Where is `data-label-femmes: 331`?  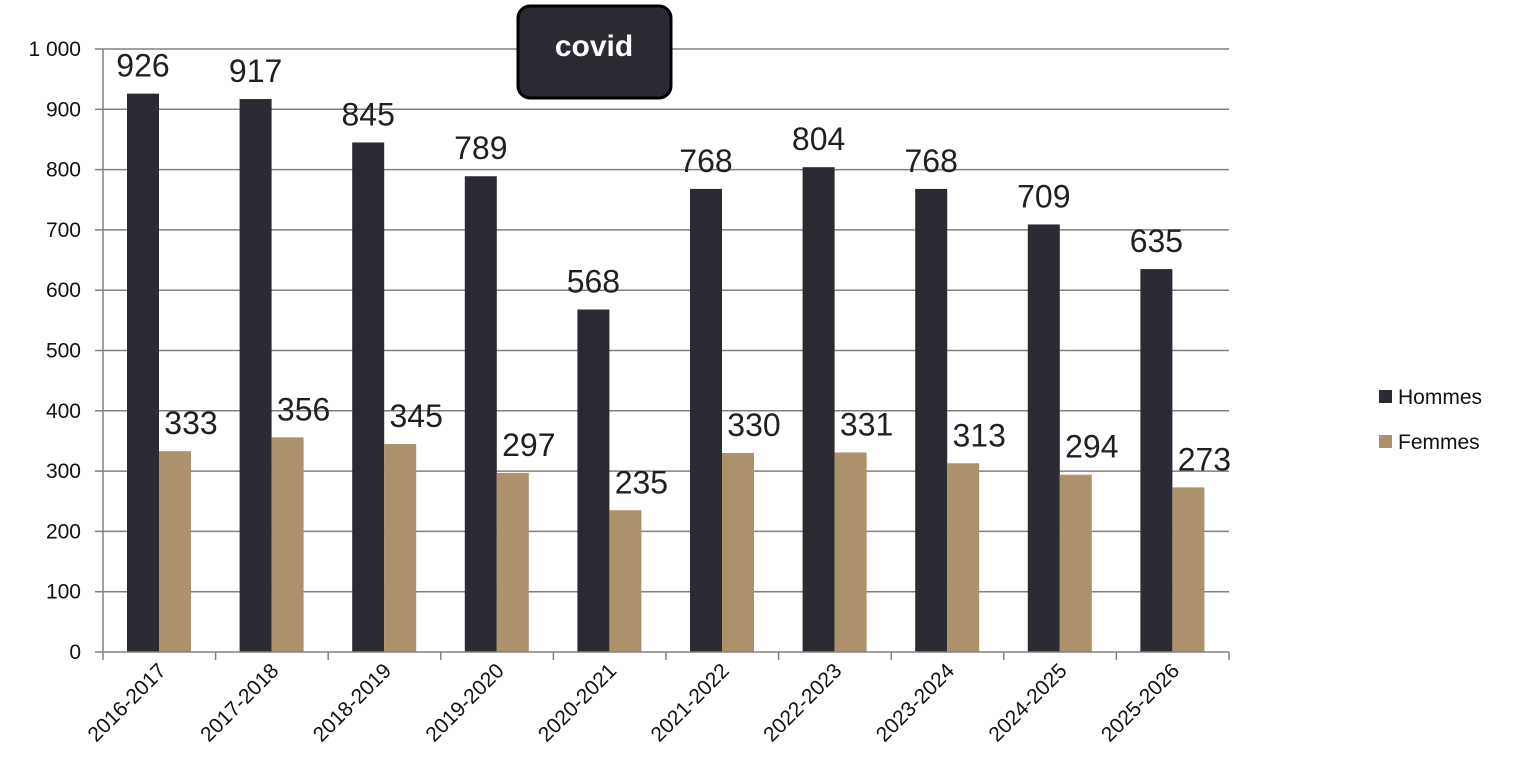
data-label-femmes: 331 is located at coordinates (866, 424).